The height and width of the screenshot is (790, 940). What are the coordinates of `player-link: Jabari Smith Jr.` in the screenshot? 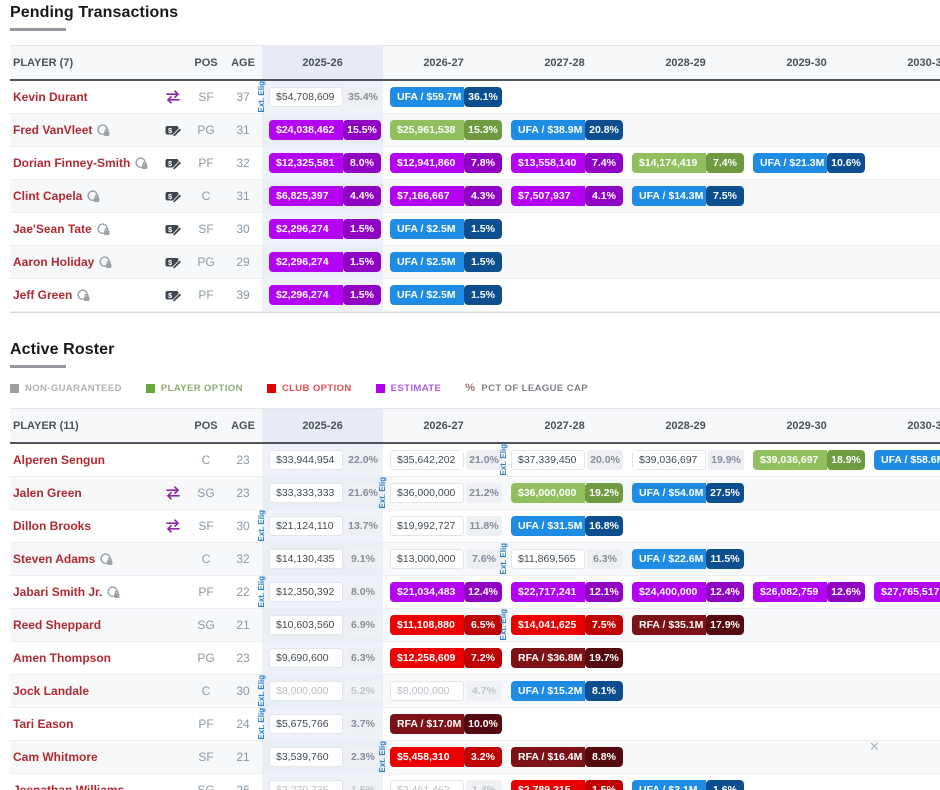 It's located at (58, 592).